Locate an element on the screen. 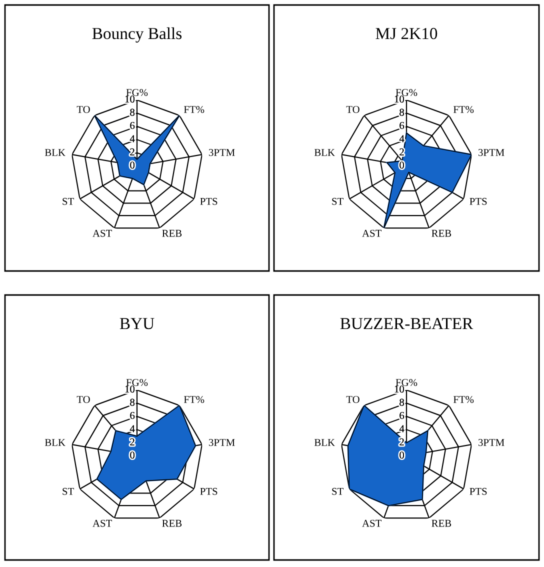 The height and width of the screenshot is (567, 544). chart-title: BUZZER-BEATER is located at coordinates (407, 324).